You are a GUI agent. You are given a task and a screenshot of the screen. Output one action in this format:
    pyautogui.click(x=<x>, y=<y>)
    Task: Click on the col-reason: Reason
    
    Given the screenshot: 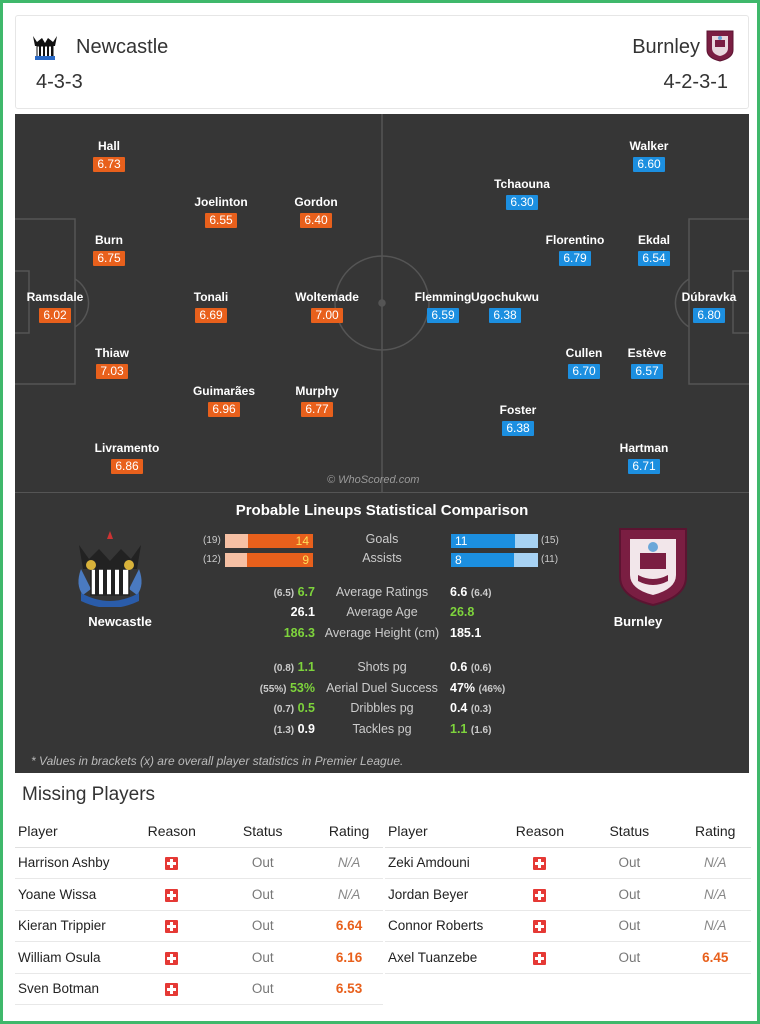 What is the action you would take?
    pyautogui.click(x=540, y=832)
    